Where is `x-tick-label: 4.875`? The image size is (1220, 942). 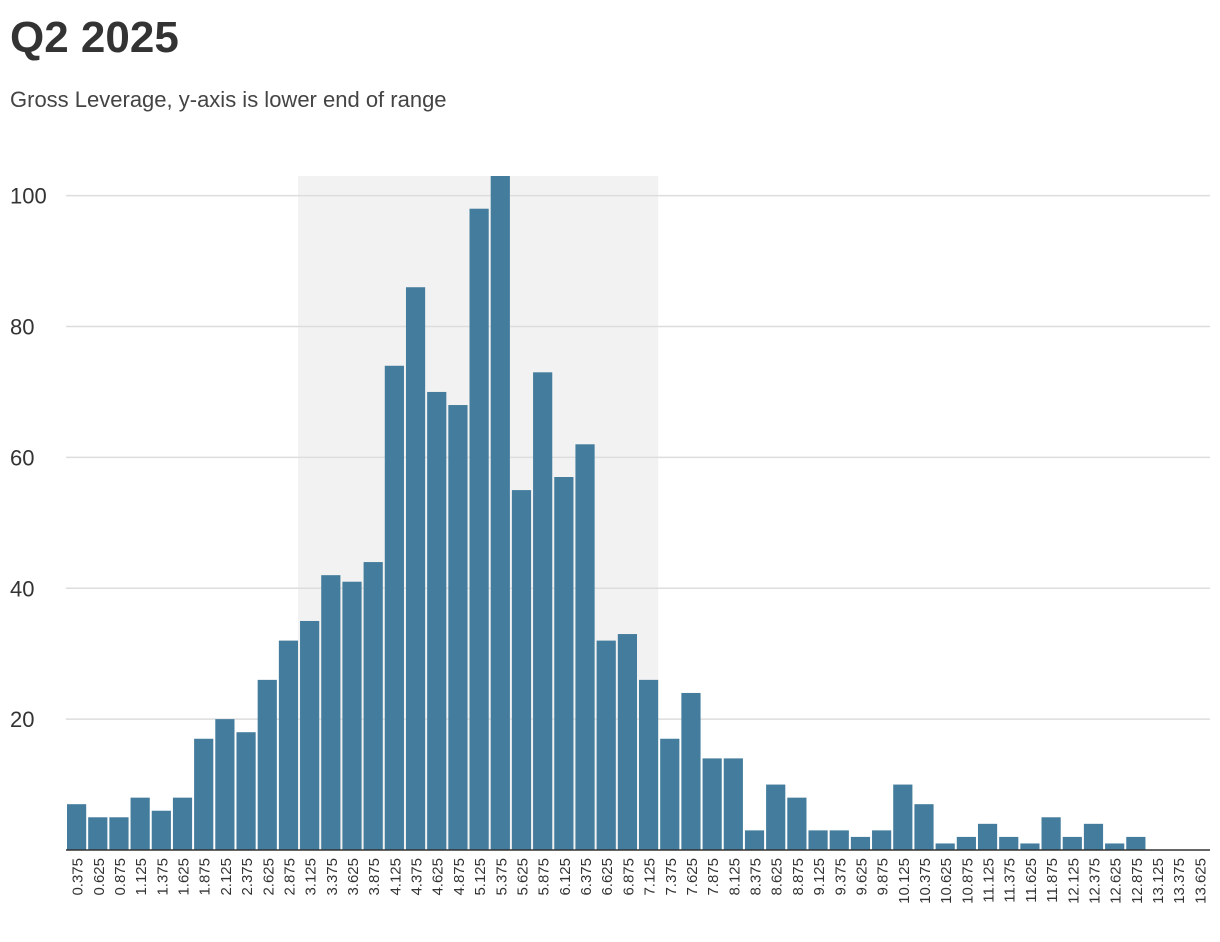 x-tick-label: 4.875 is located at coordinates (459, 877).